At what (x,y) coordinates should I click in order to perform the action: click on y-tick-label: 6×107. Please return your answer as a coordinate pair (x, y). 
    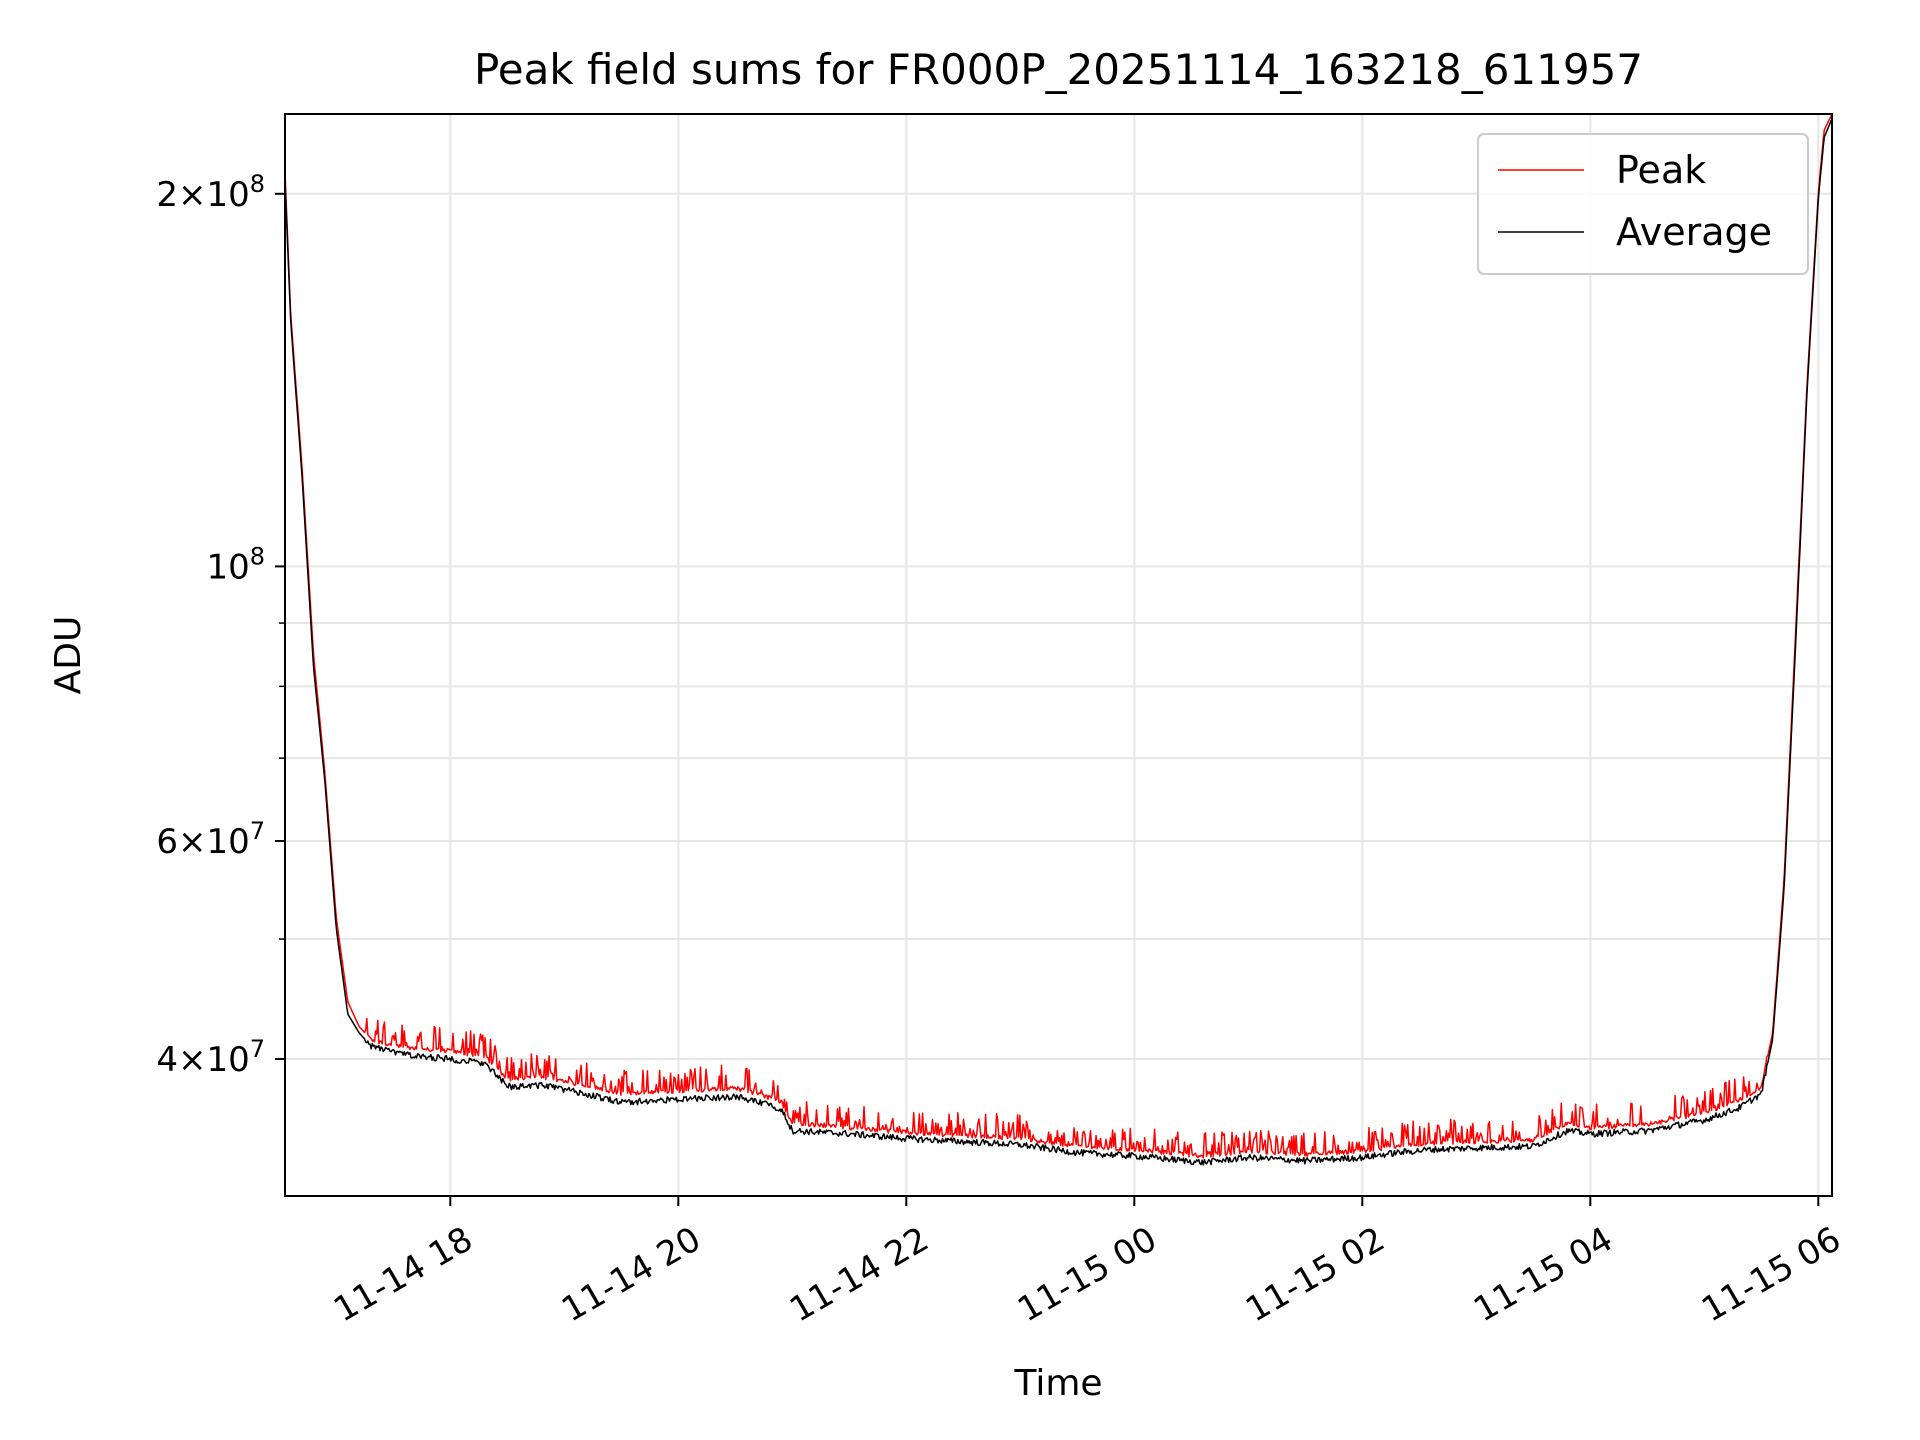
    Looking at the image, I should click on (210, 839).